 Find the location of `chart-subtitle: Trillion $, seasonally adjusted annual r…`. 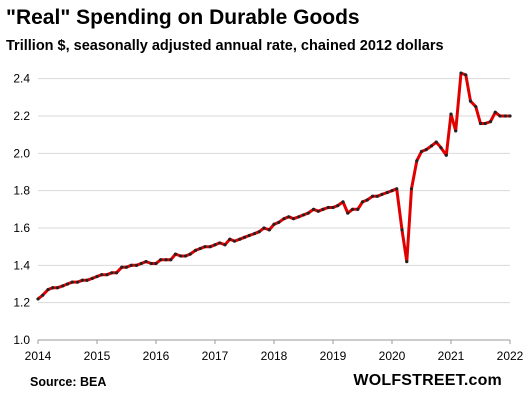

chart-subtitle: Trillion $, seasonally adjusted annual r… is located at coordinates (225, 46).